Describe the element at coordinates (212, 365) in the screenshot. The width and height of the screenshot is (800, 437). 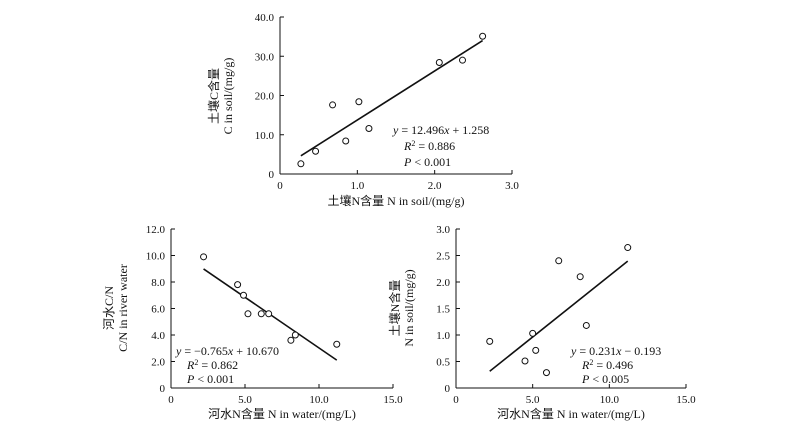
I see `r-squared: R2 = 0.862` at that location.